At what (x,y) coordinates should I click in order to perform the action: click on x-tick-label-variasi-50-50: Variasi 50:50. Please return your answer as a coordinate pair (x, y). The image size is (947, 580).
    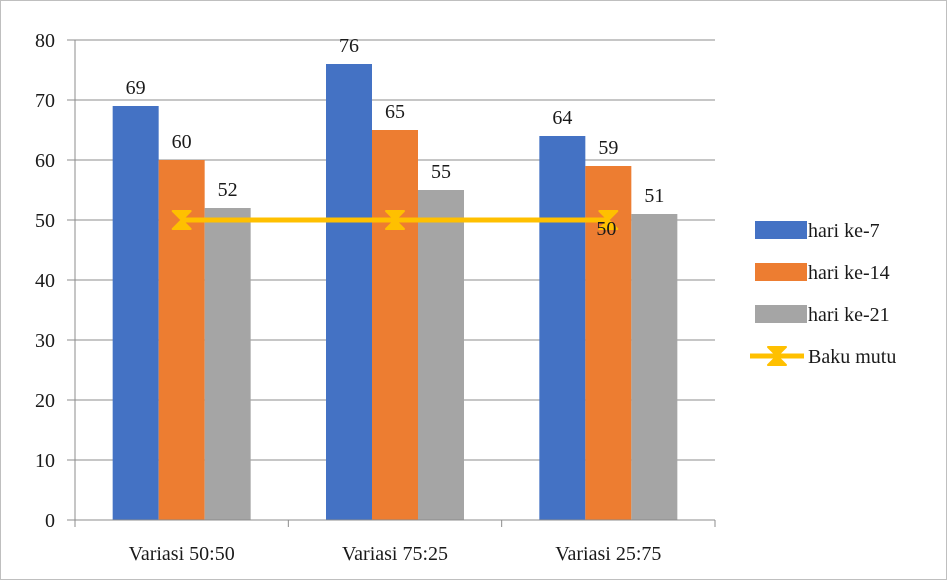
    Looking at the image, I should click on (182, 554).